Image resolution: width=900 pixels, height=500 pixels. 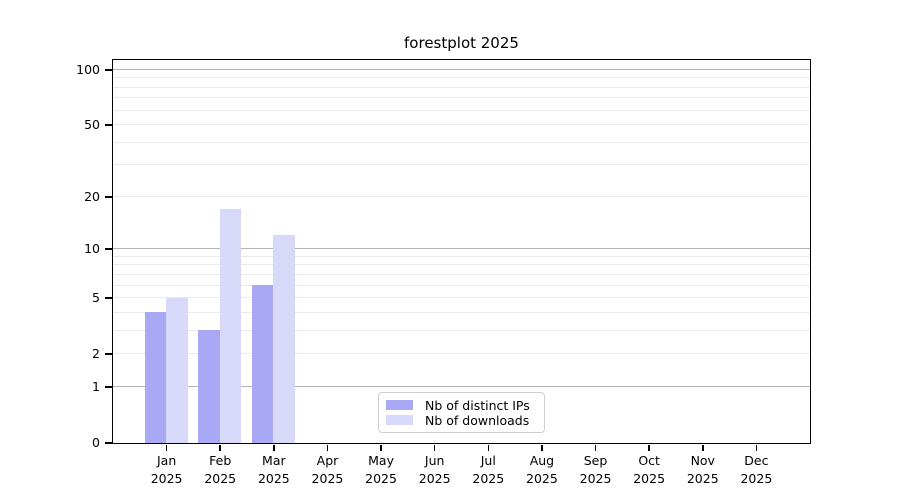 What do you see at coordinates (92, 125) in the screenshot?
I see `y-tick-label-50: 50` at bounding box center [92, 125].